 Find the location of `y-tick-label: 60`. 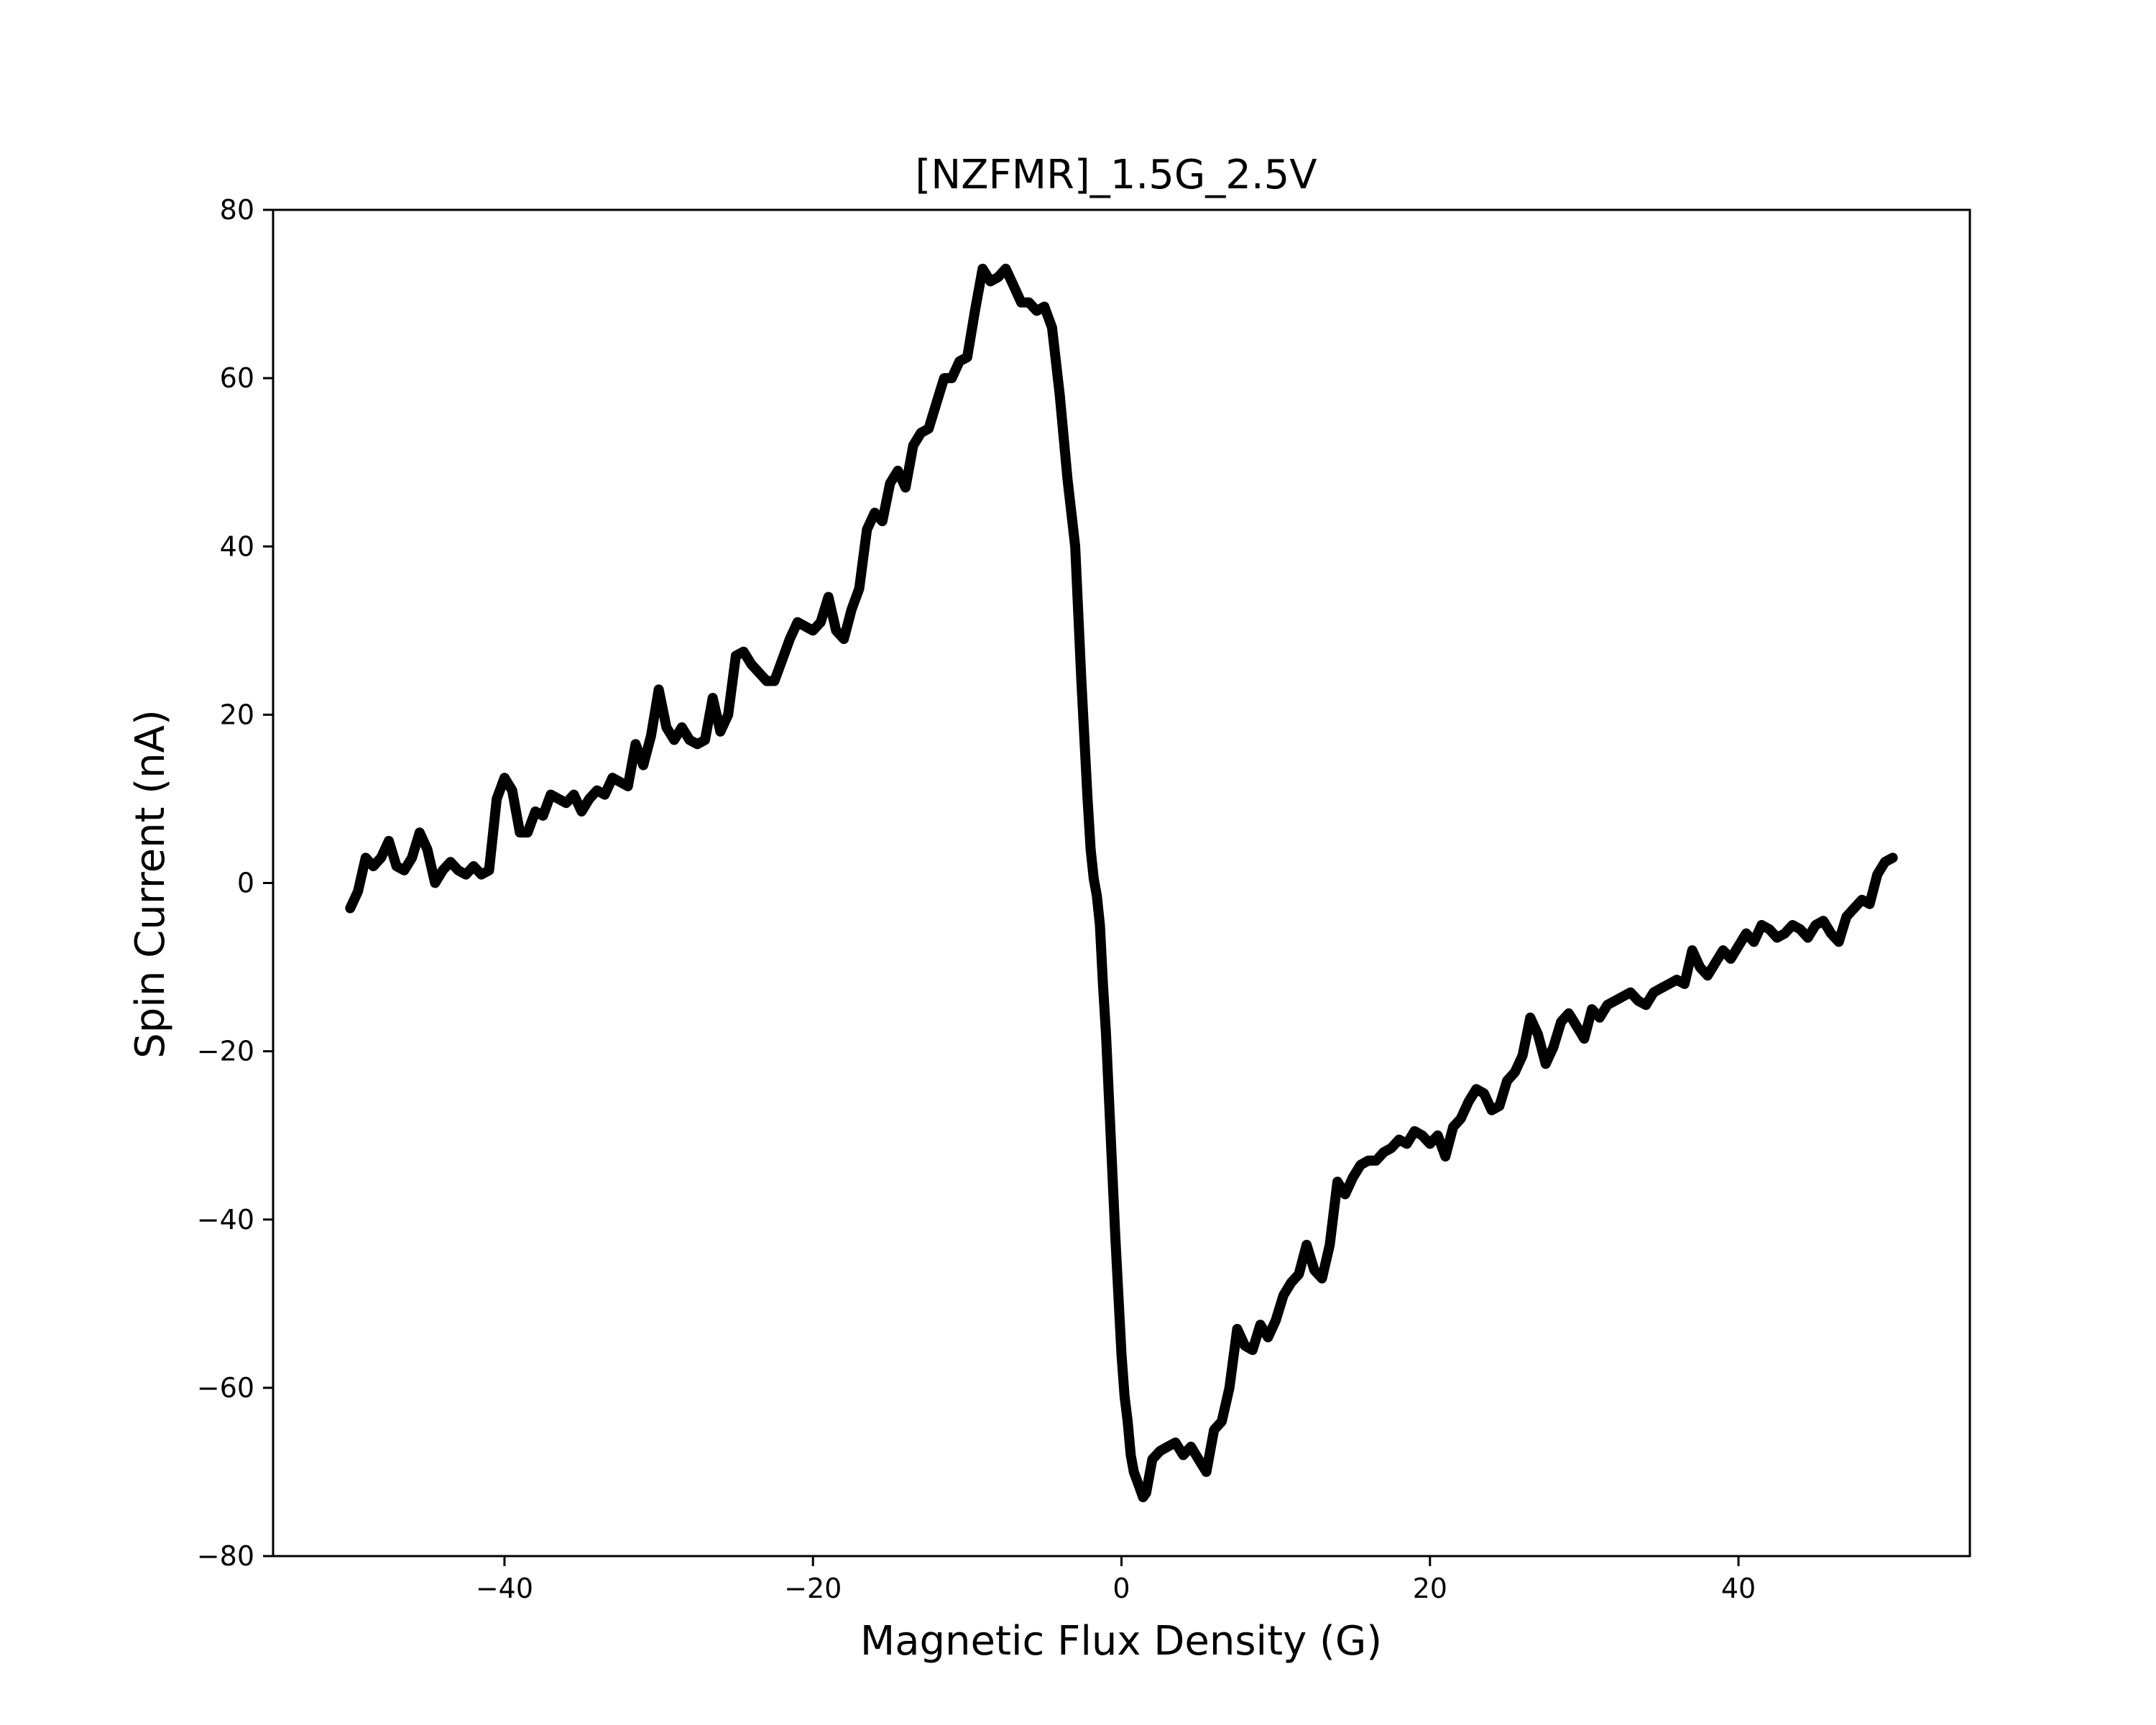

y-tick-label: 60 is located at coordinates (237, 378).